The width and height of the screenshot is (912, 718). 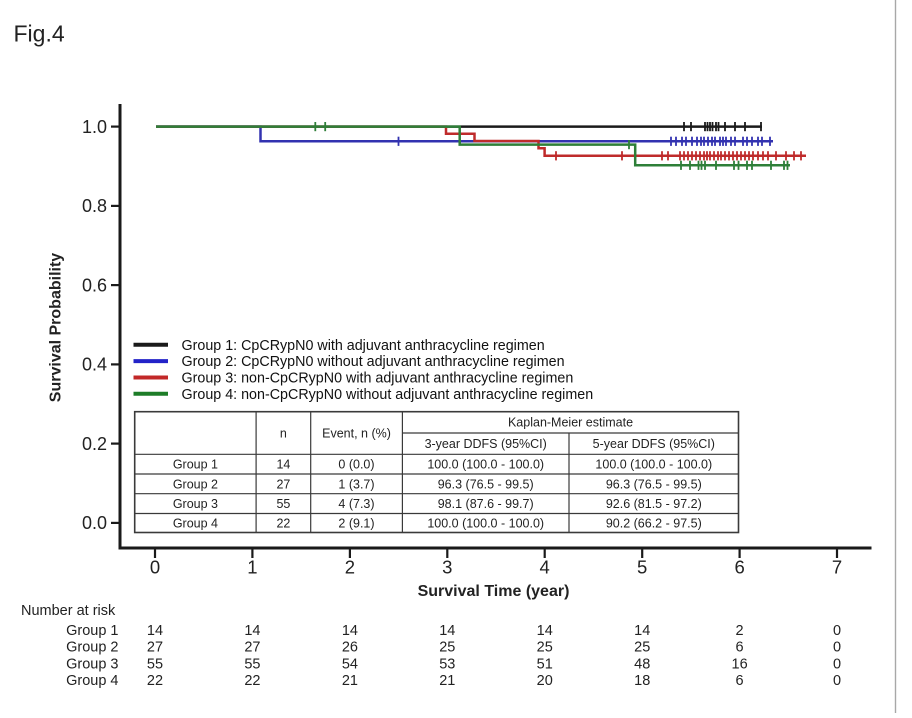 What do you see at coordinates (545, 567) in the screenshot?
I see `svg-text: 4` at bounding box center [545, 567].